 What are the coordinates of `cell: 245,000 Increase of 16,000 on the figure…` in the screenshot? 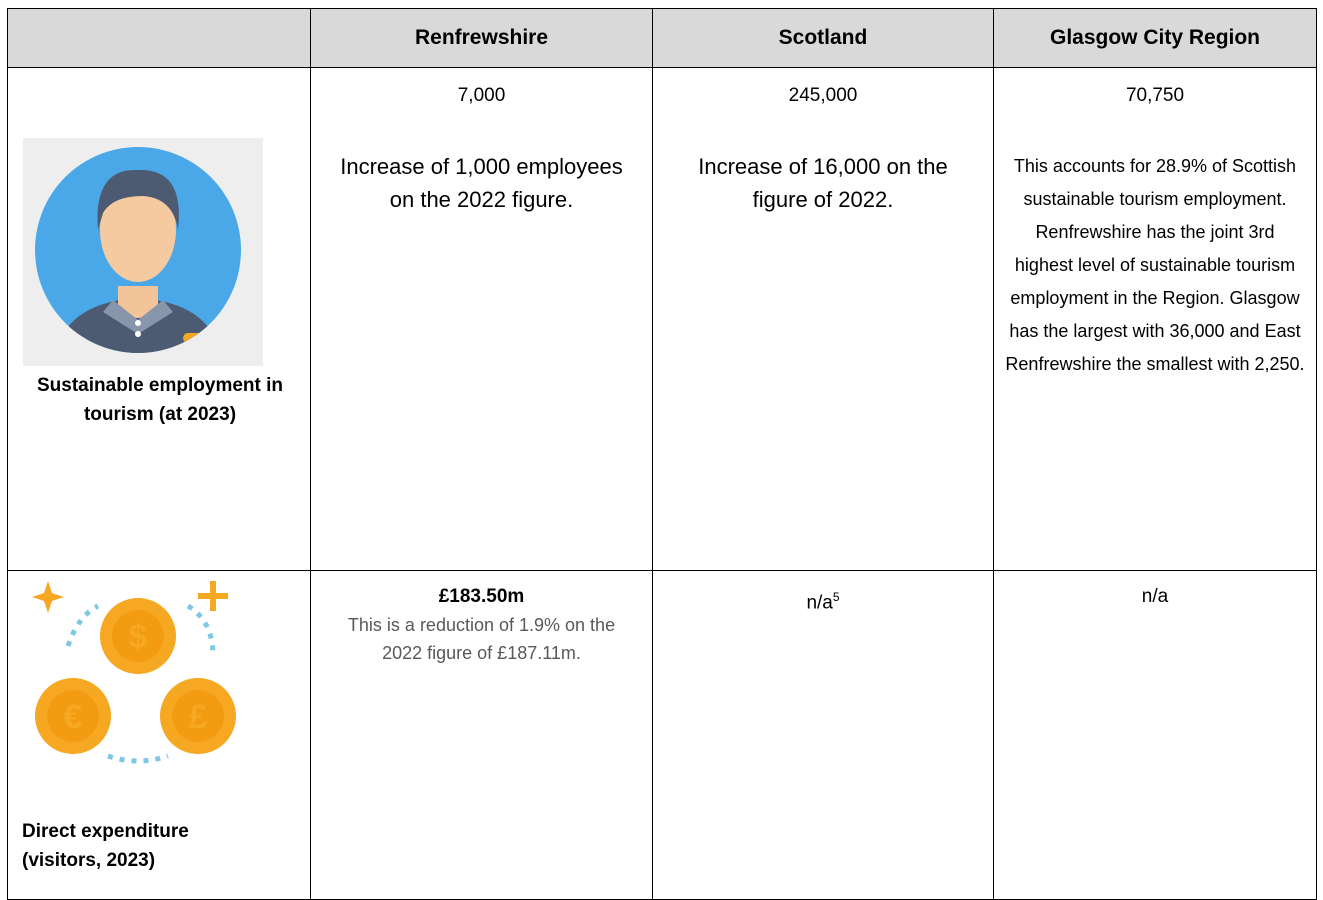 It's located at (823, 319).